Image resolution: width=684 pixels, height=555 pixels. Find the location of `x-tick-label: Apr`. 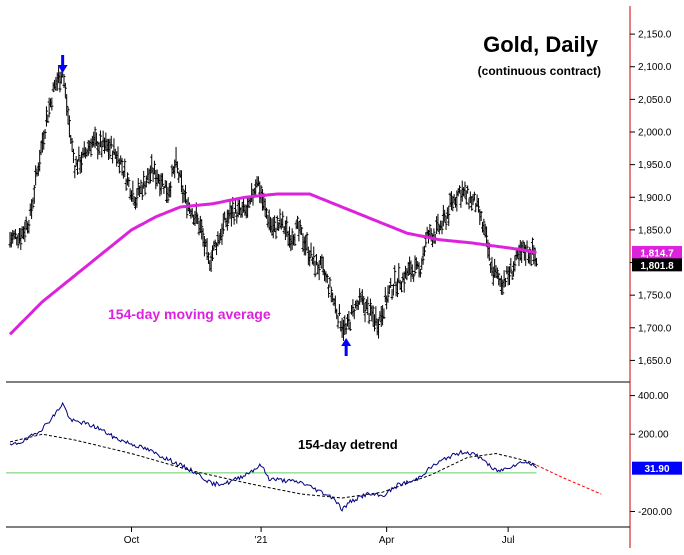

x-tick-label: Apr is located at coordinates (387, 540).